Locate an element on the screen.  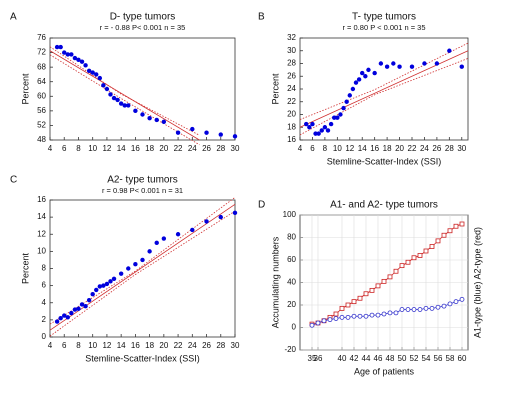
x-tick-label: 8 is located at coordinates (78, 345).